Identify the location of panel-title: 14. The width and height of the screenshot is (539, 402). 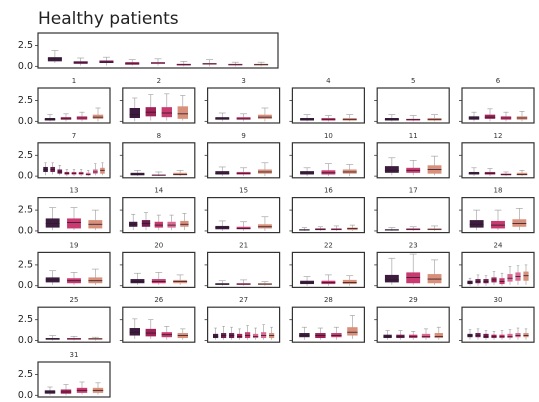
(158, 191).